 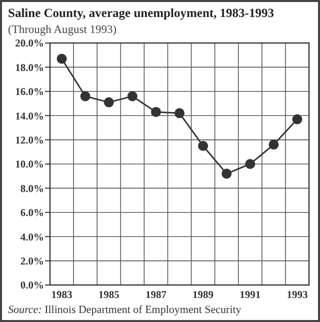 What do you see at coordinates (32, 262) in the screenshot?
I see `y-tick-label: 2.0%` at bounding box center [32, 262].